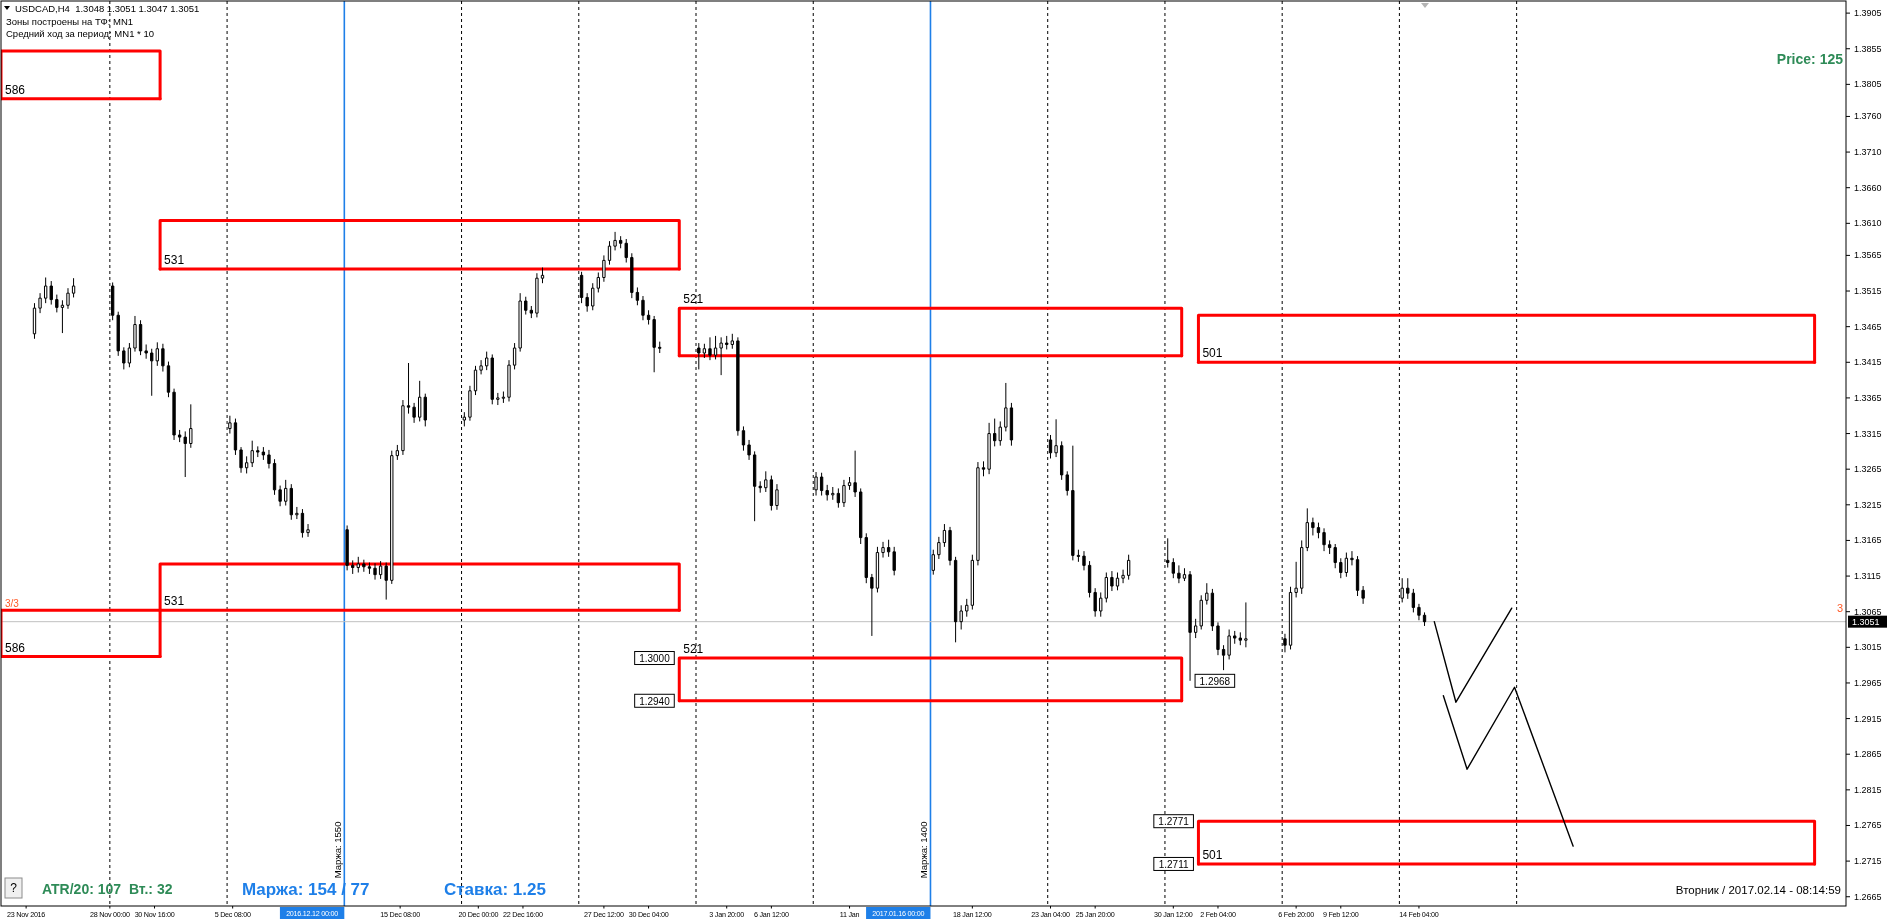 Image resolution: width=1889 pixels, height=924 pixels. Describe the element at coordinates (1868, 540) in the screenshot. I see `y-tick-label: 1.3165` at that location.